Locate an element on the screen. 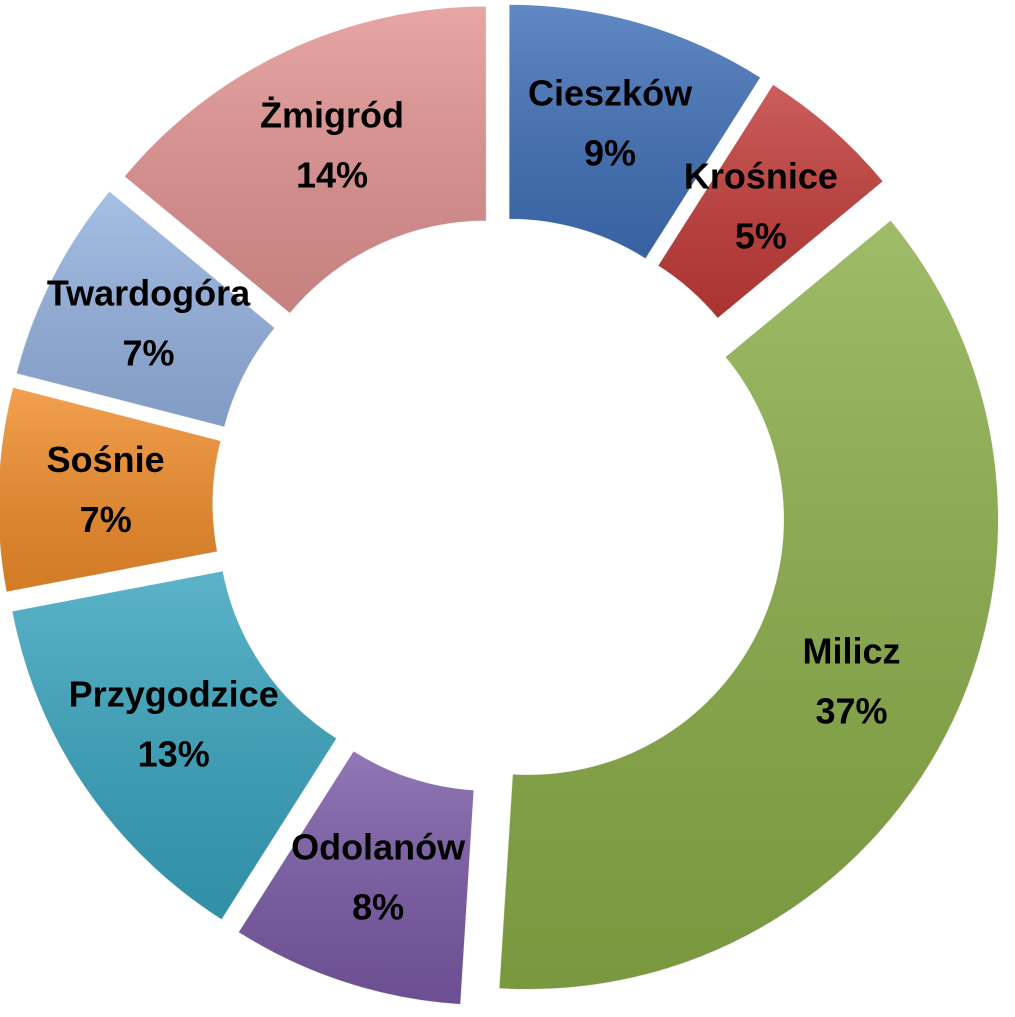 The width and height of the screenshot is (1015, 1017). slice-label: Milicz is located at coordinates (851, 651).